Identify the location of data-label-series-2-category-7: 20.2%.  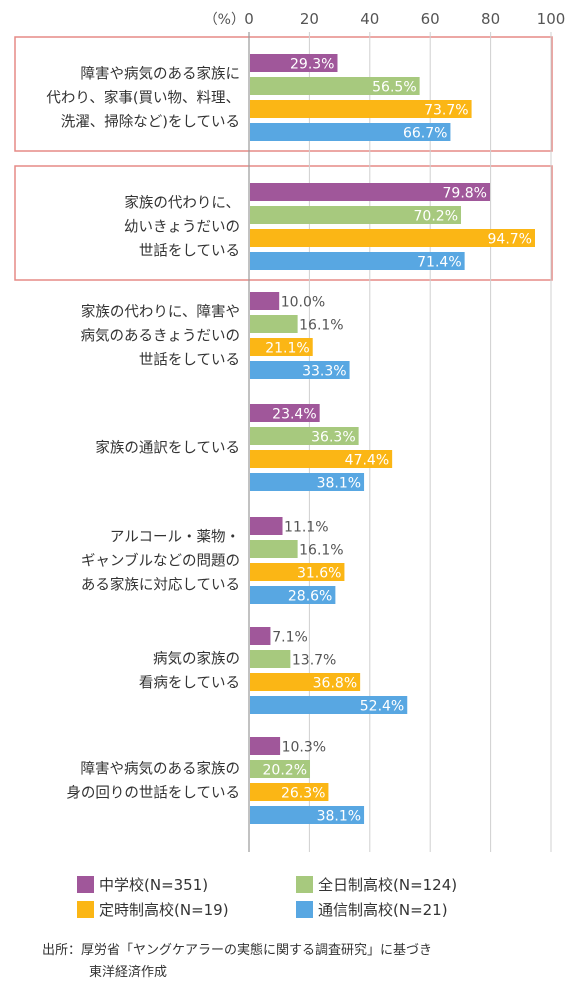
(285, 771).